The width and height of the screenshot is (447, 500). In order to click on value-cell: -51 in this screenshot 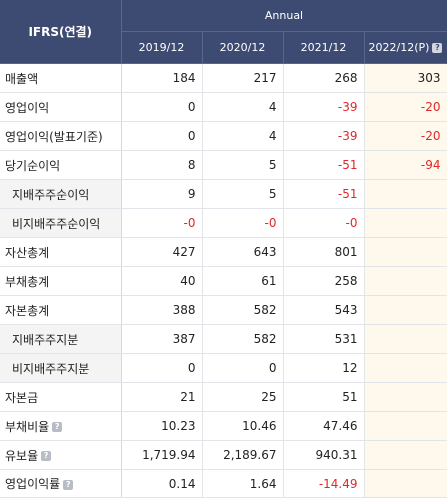, I will do `click(324, 165)`.